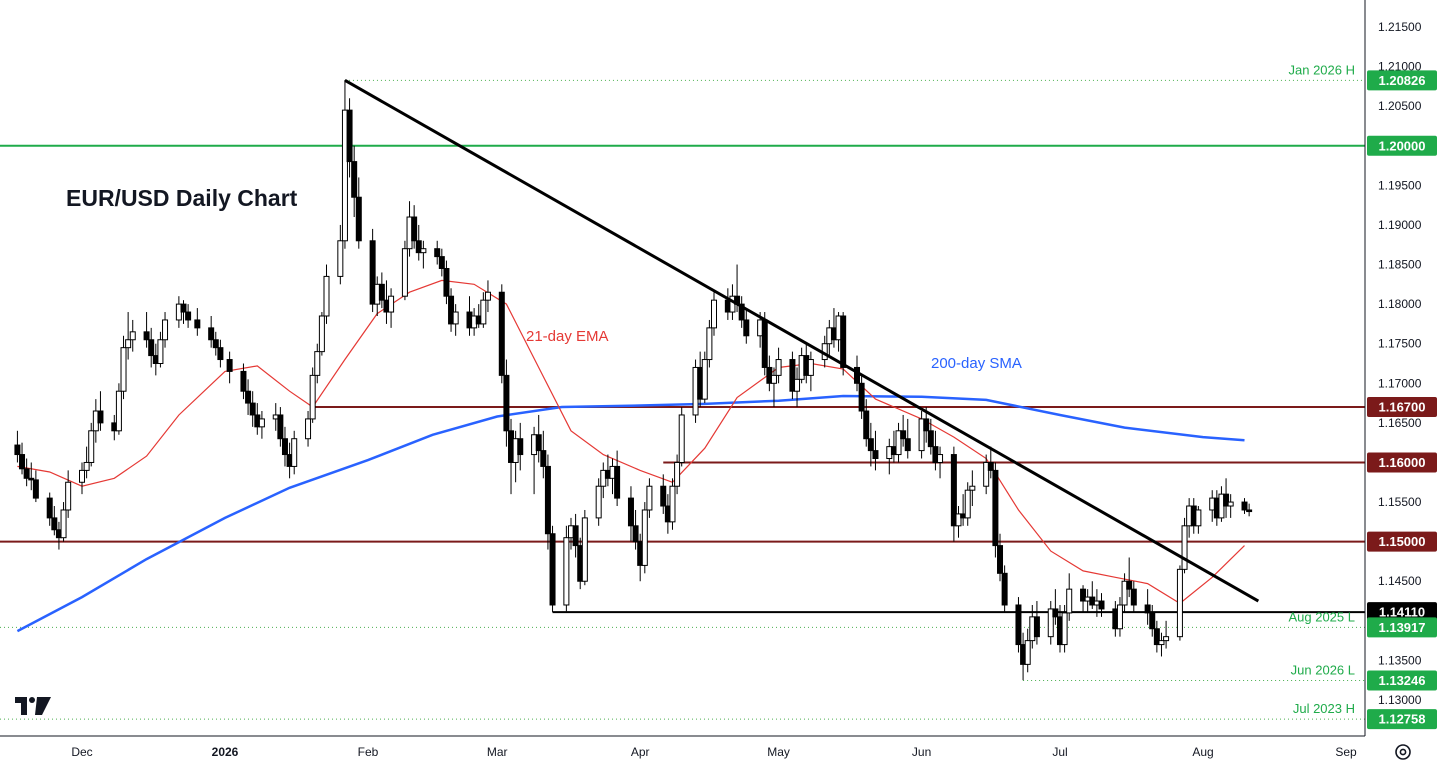 The height and width of the screenshot is (769, 1441). I want to click on price-tick-label: 1.13500, so click(1400, 660).